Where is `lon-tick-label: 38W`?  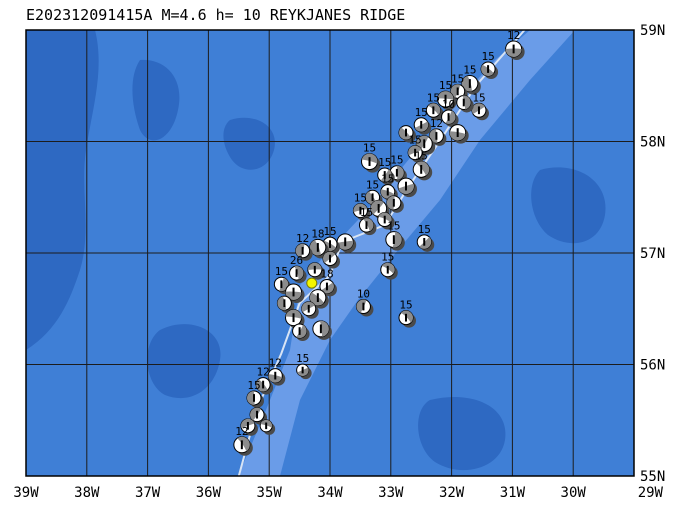
lon-tick-label: 38W is located at coordinates (87, 493).